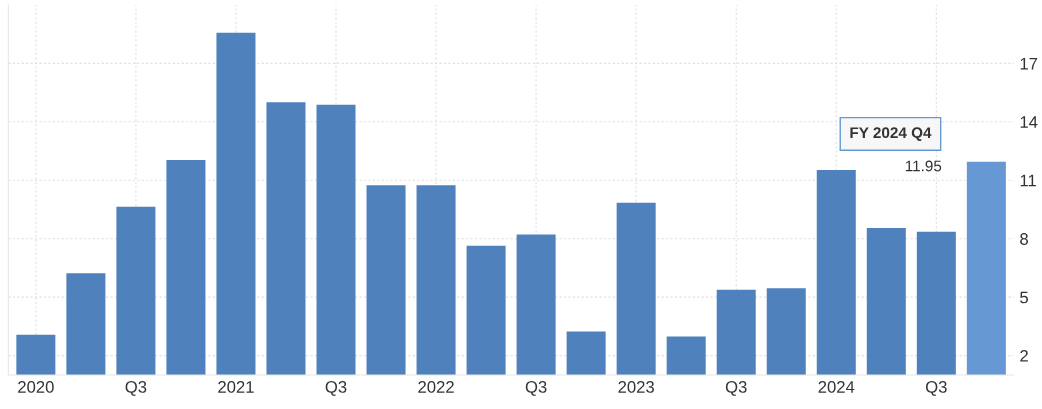 The height and width of the screenshot is (409, 1042). Describe the element at coordinates (1024, 355) in the screenshot. I see `y-tick-label: 2` at that location.